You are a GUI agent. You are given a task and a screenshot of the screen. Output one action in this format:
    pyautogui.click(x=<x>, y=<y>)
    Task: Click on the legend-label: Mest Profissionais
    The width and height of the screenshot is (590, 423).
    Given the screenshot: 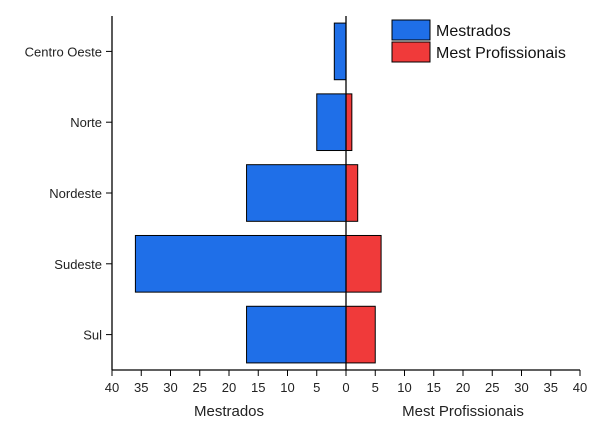 What is the action you would take?
    pyautogui.click(x=501, y=53)
    